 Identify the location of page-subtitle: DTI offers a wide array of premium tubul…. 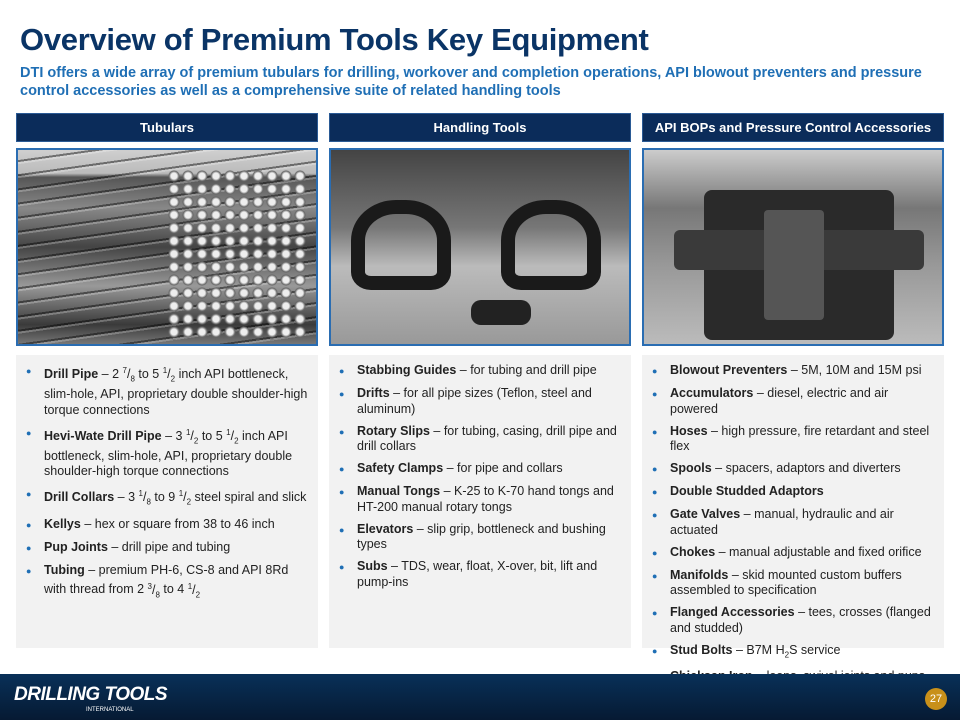
(471, 82).